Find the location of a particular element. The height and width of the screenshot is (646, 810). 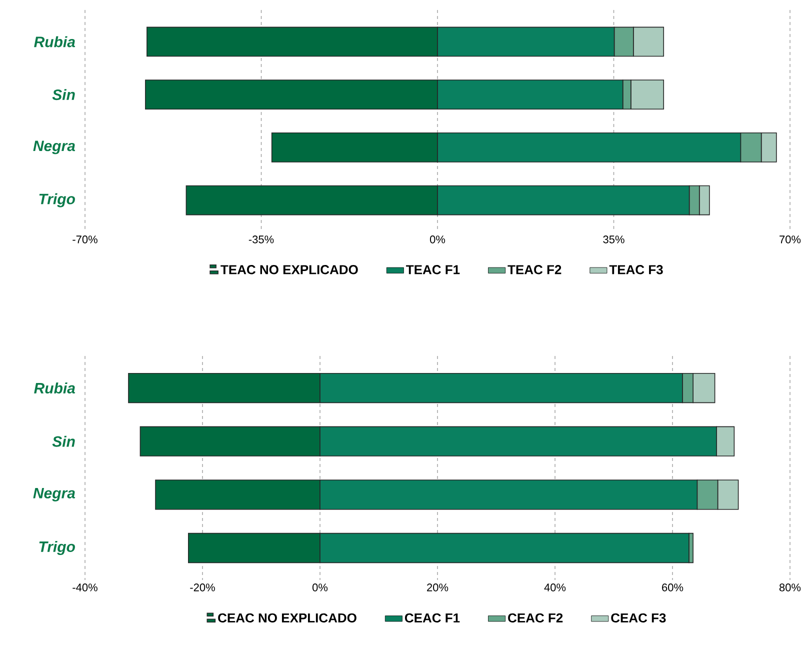

legend-label: TEAC F3 is located at coordinates (636, 269).